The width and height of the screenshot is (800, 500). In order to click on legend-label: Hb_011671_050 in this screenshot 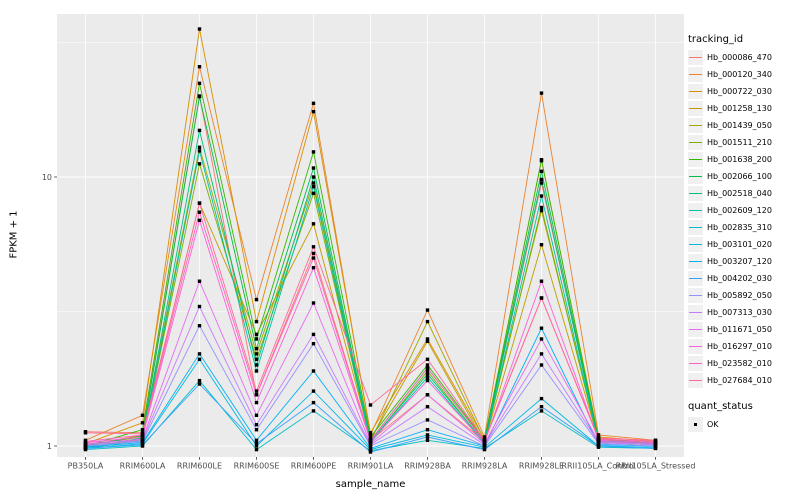, I will do `click(739, 329)`.